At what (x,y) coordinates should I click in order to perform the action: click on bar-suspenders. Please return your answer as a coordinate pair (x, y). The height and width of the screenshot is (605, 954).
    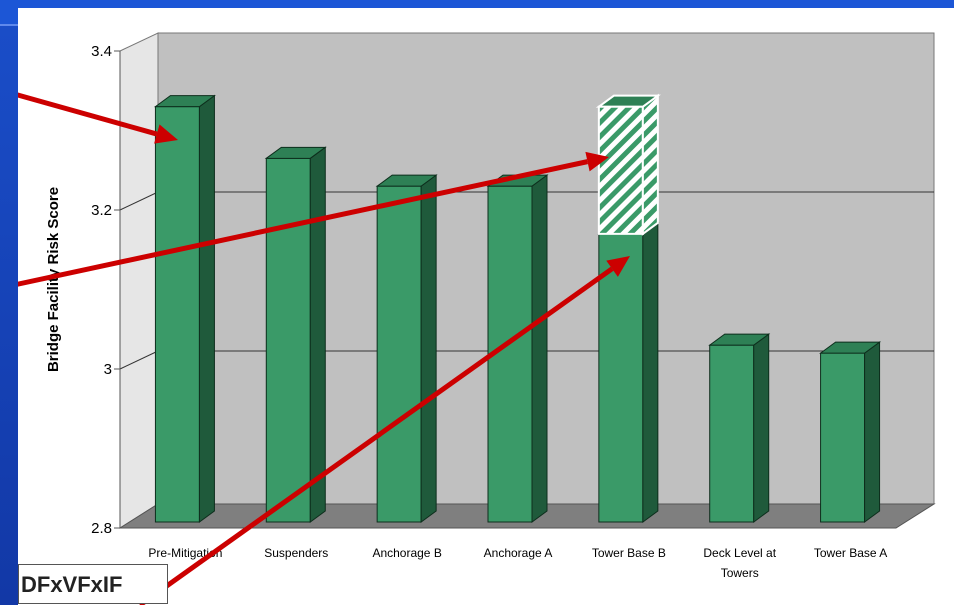
    Looking at the image, I should click on (295, 334).